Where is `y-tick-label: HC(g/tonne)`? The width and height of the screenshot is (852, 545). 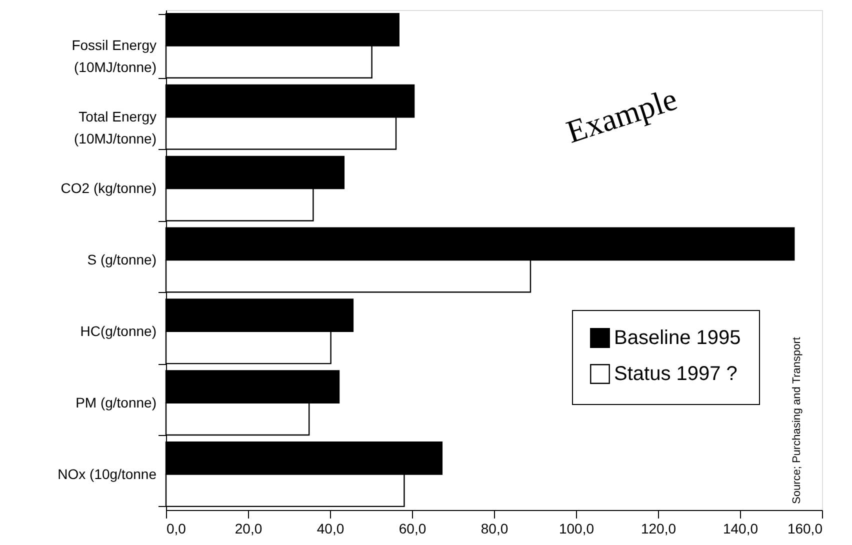
y-tick-label: HC(g/tonne) is located at coordinates (118, 330).